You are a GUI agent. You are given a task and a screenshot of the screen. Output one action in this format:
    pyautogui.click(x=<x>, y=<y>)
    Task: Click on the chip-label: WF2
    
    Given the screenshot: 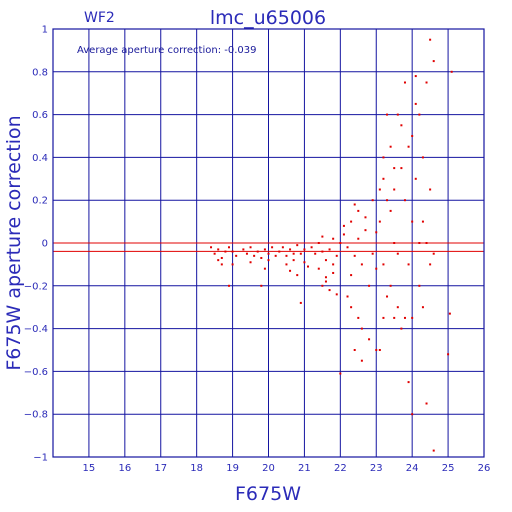 What is the action you would take?
    pyautogui.click(x=99, y=18)
    